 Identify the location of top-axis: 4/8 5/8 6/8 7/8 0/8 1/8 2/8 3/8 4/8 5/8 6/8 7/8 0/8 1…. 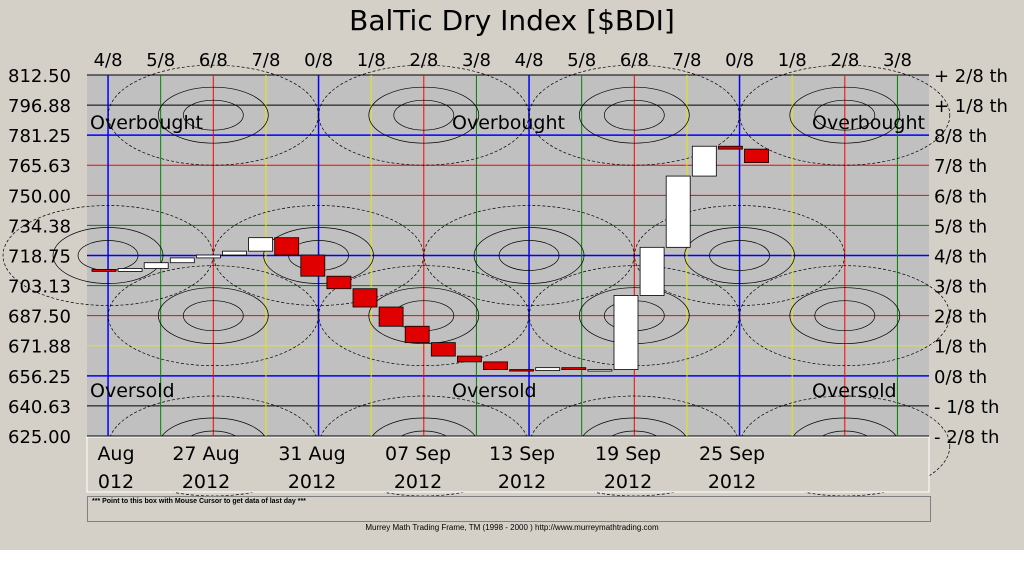
(503, 60).